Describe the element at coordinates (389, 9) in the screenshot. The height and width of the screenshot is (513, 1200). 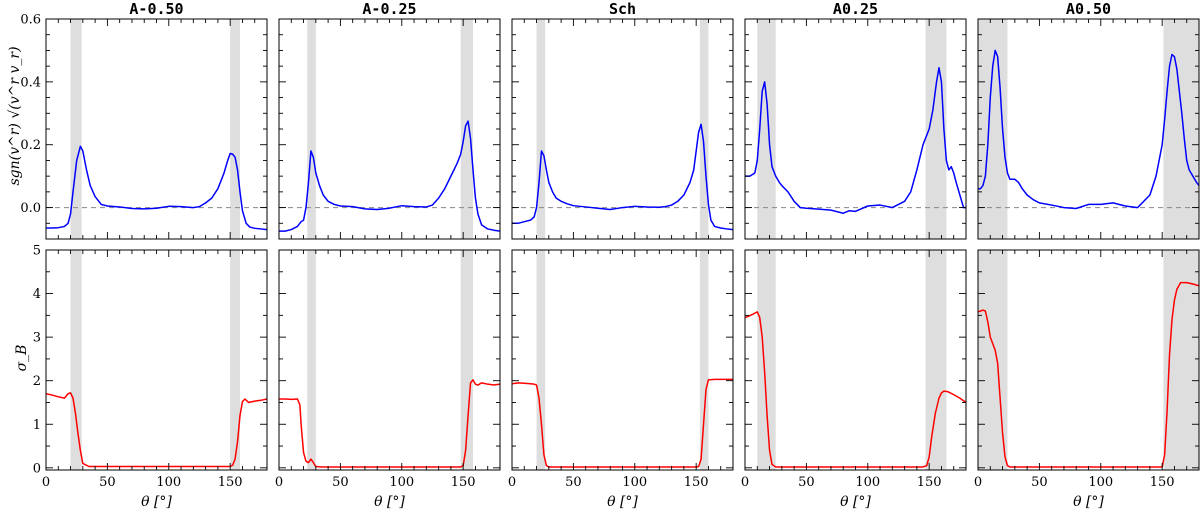
I see `panel-title: A-0.25` at that location.